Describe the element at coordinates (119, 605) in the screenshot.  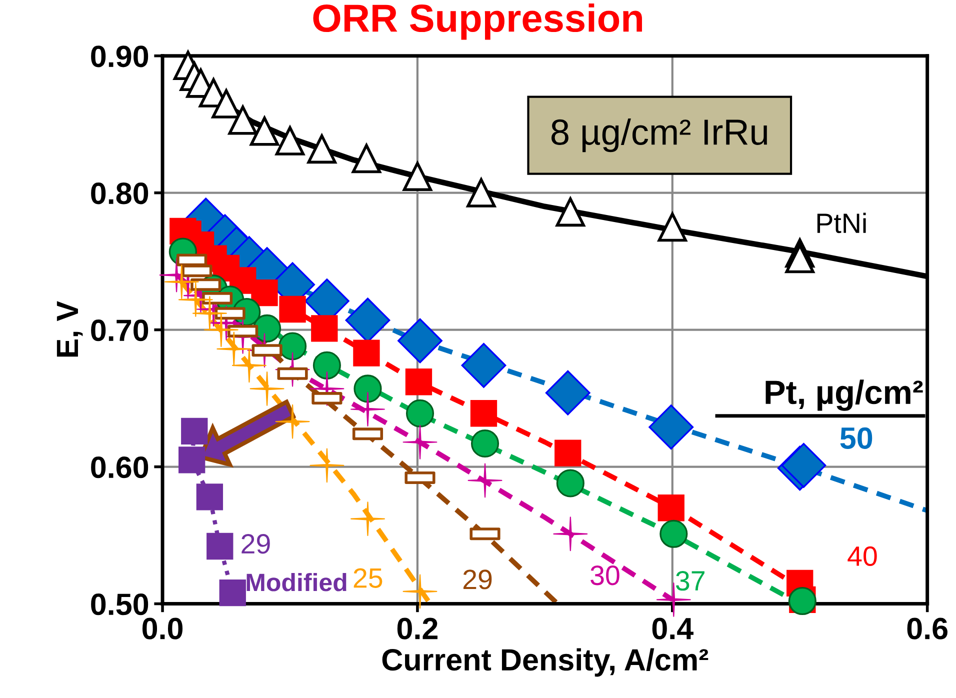
I see `y-tick-label: 0.50` at that location.